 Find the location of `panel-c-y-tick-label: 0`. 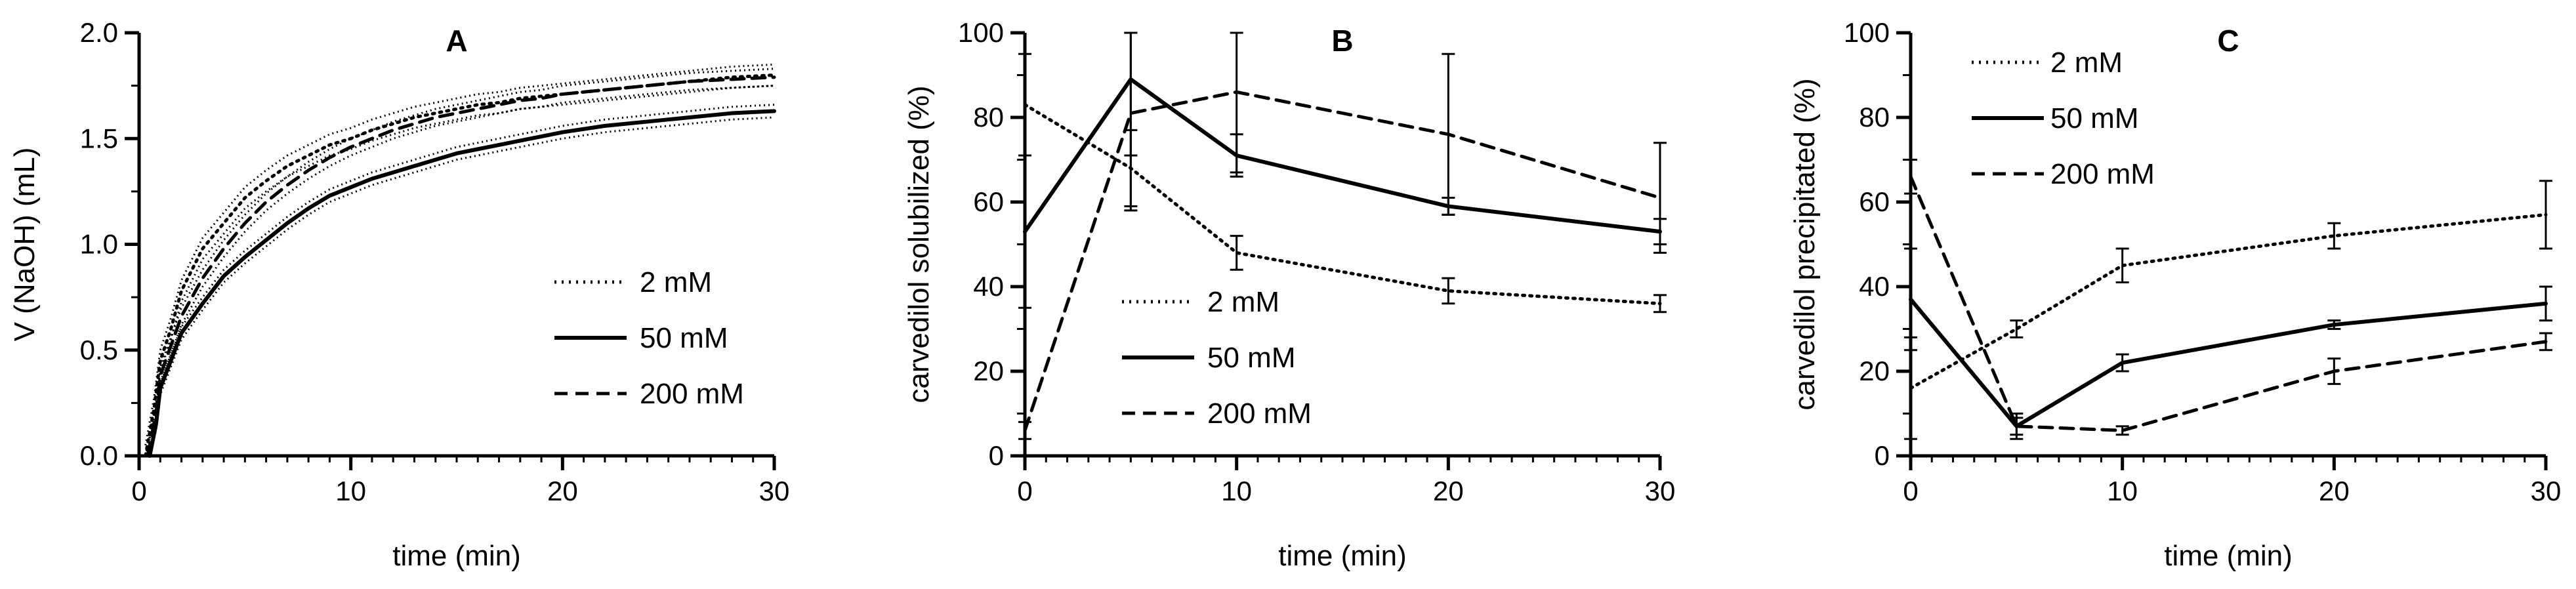

panel-c-y-tick-label: 0 is located at coordinates (1882, 455).